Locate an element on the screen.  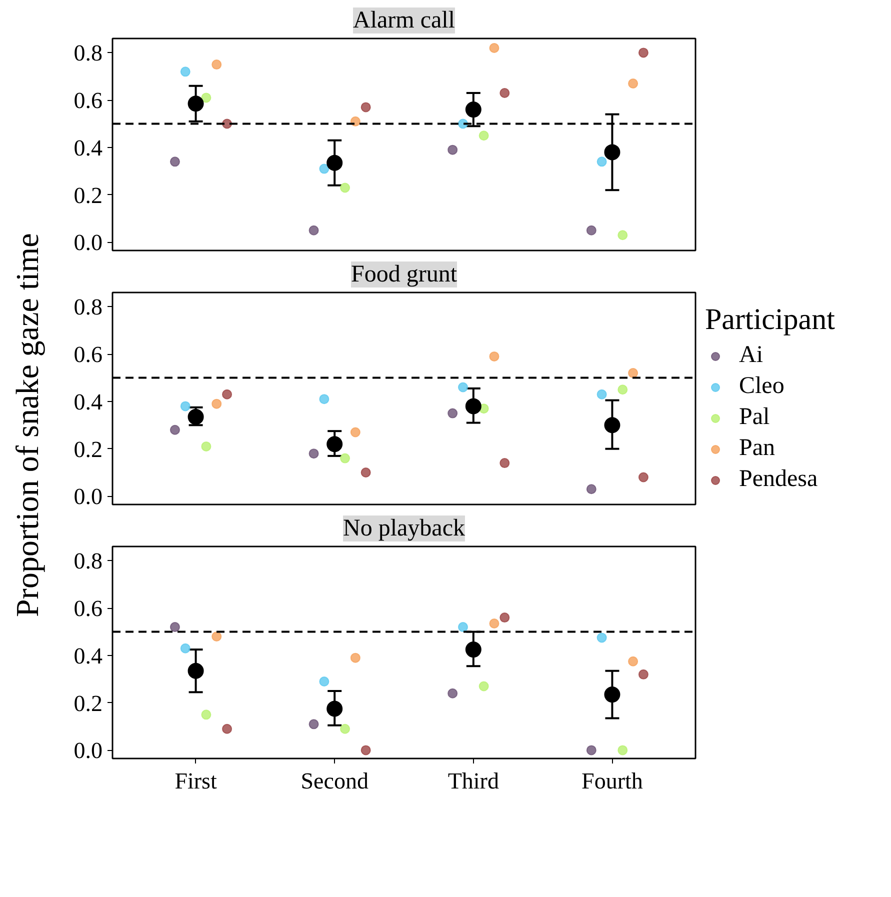
legend-label: Pan is located at coordinates (757, 448).